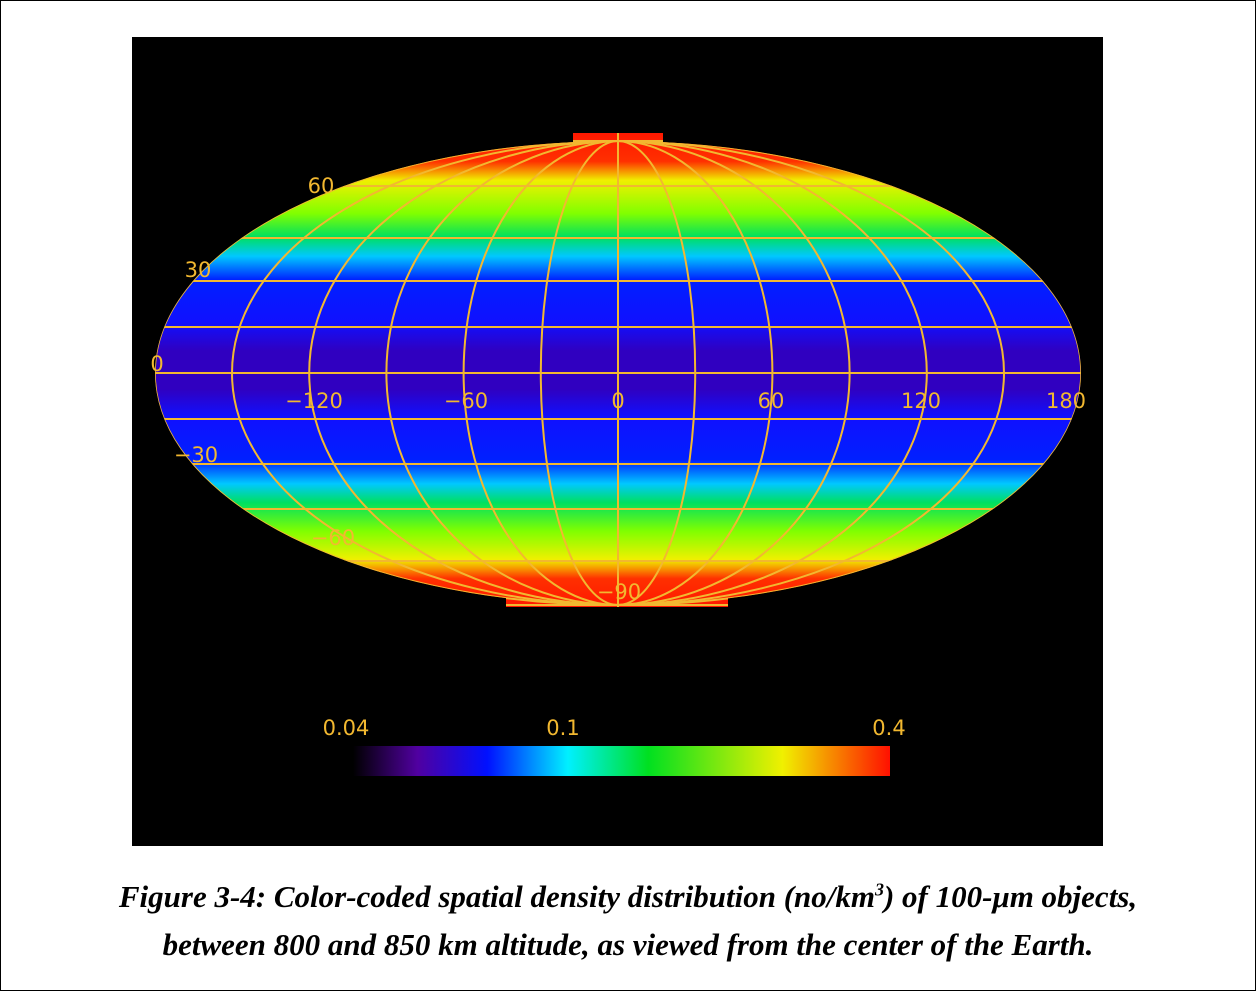 This screenshot has width=1256, height=991. What do you see at coordinates (1066, 401) in the screenshot?
I see `longitude-label: 180` at bounding box center [1066, 401].